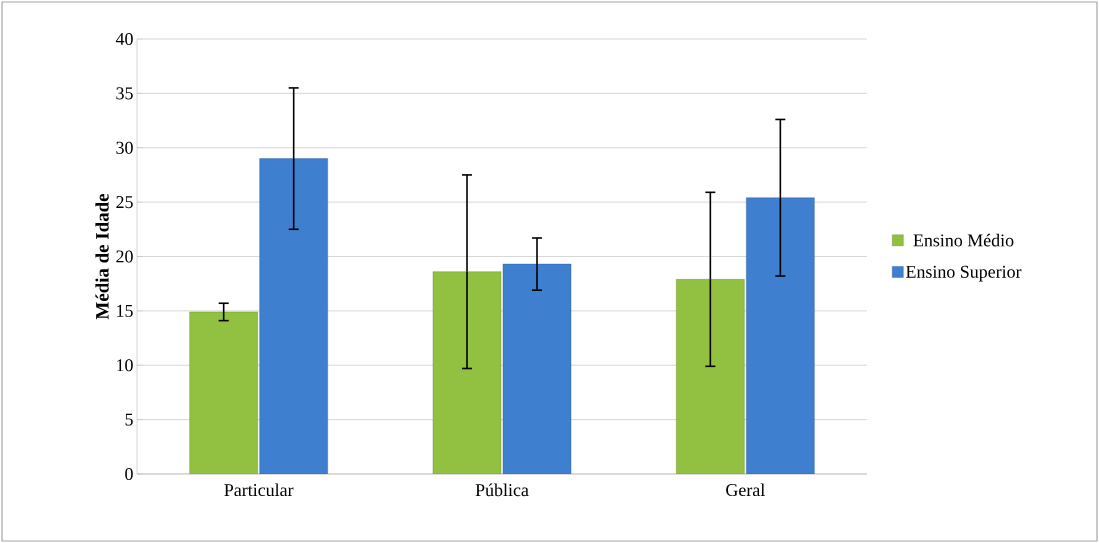 This screenshot has width=1099, height=543. I want to click on y-tick-label: 5, so click(129, 419).